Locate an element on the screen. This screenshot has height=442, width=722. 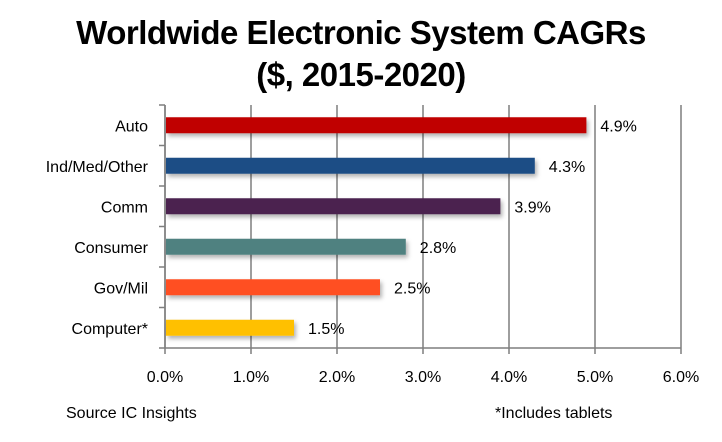
value-label: 2.5% is located at coordinates (412, 288).